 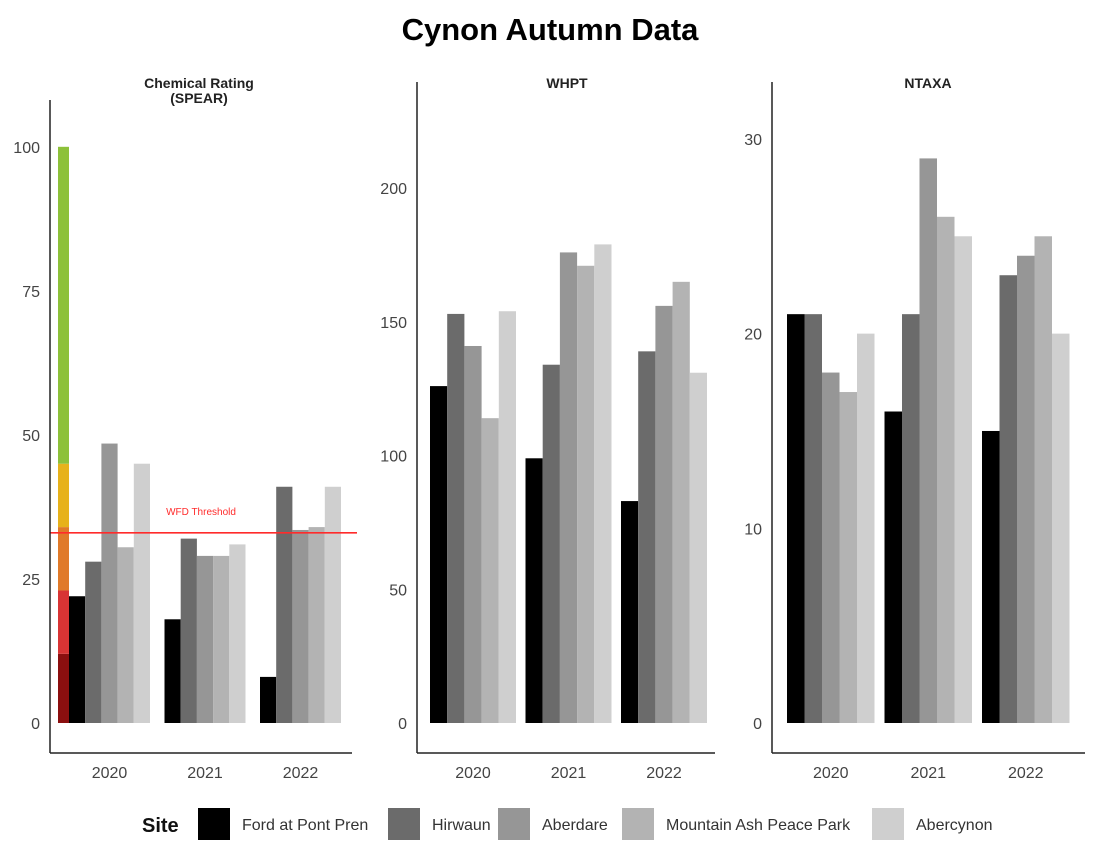 I want to click on y-tick-label: 25, so click(x=31, y=580).